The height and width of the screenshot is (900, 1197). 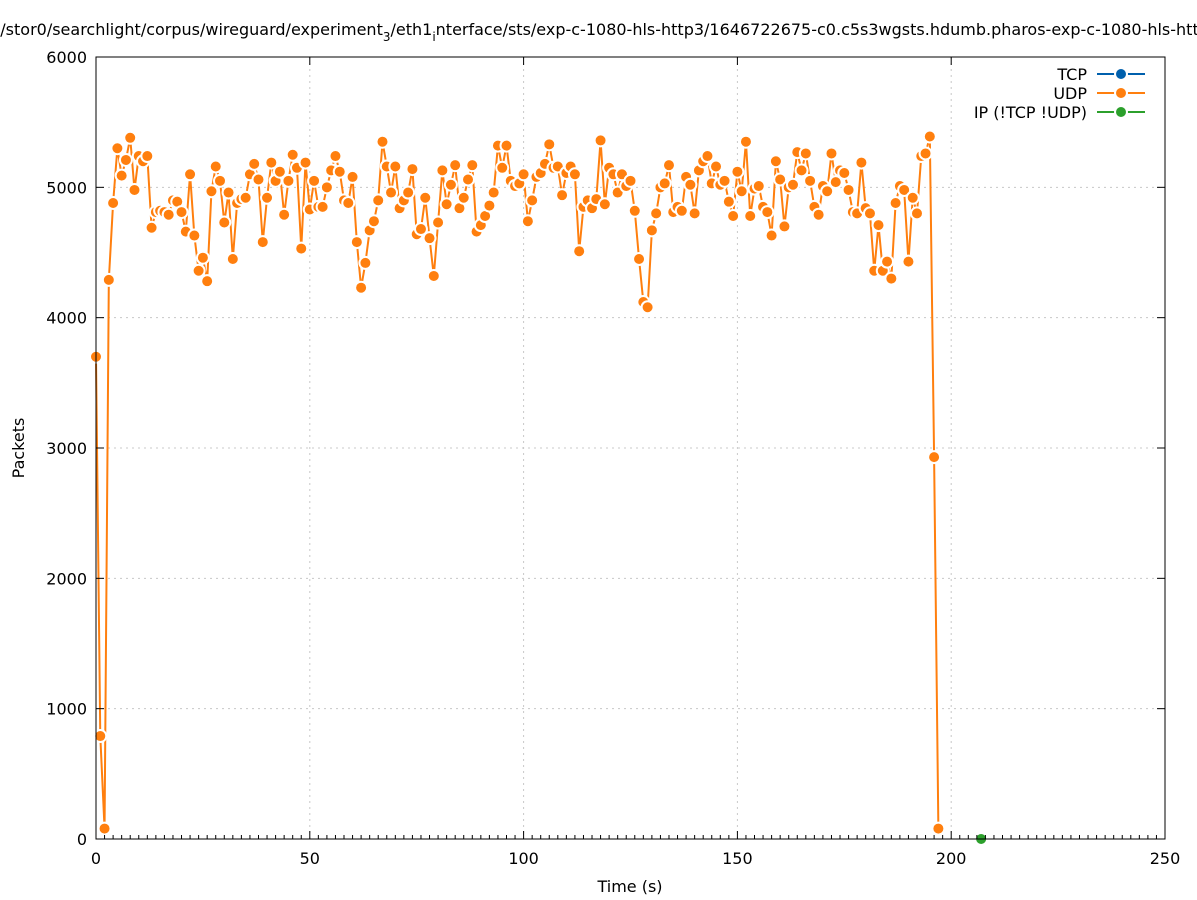 I want to click on y-tick-label: 4000, so click(x=66, y=318).